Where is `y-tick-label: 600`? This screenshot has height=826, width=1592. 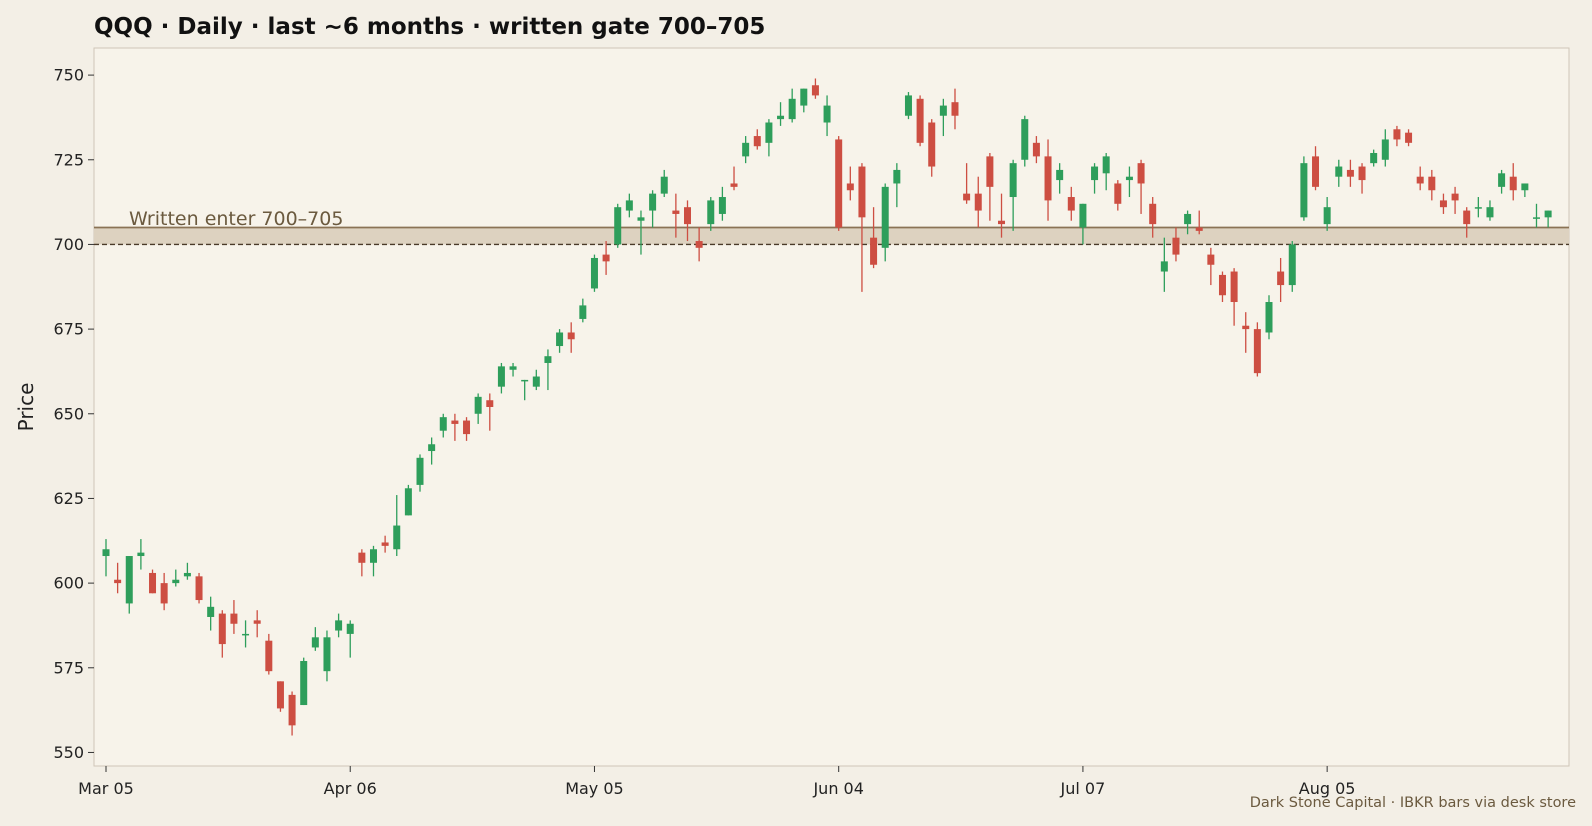 y-tick-label: 600 is located at coordinates (68, 583).